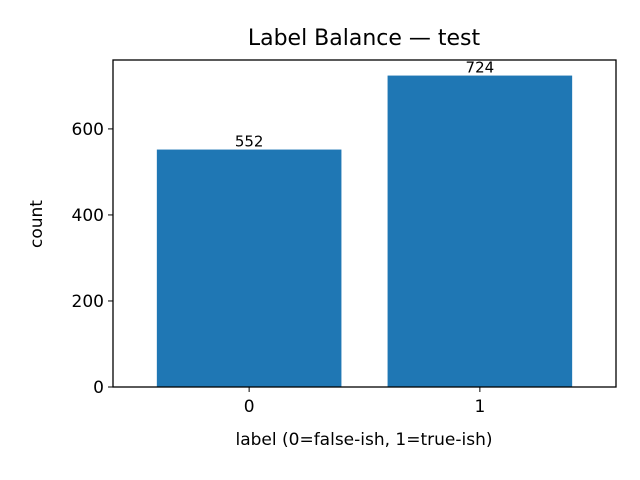 The width and height of the screenshot is (640, 480). I want to click on y-tick-label: 0, so click(98, 388).